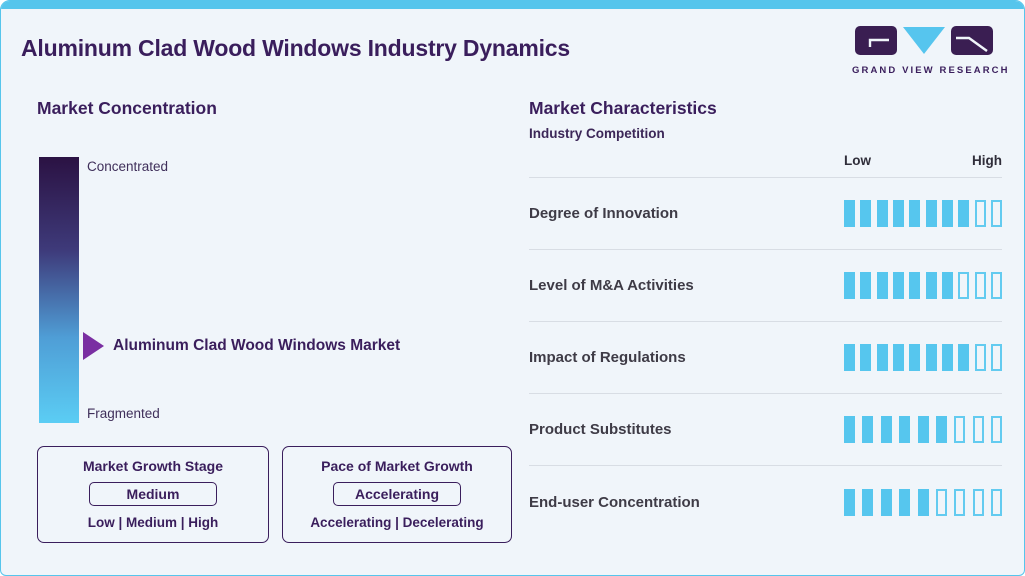 The height and width of the screenshot is (576, 1025). I want to click on growth-stage-options: Low | Medium | High, so click(153, 522).